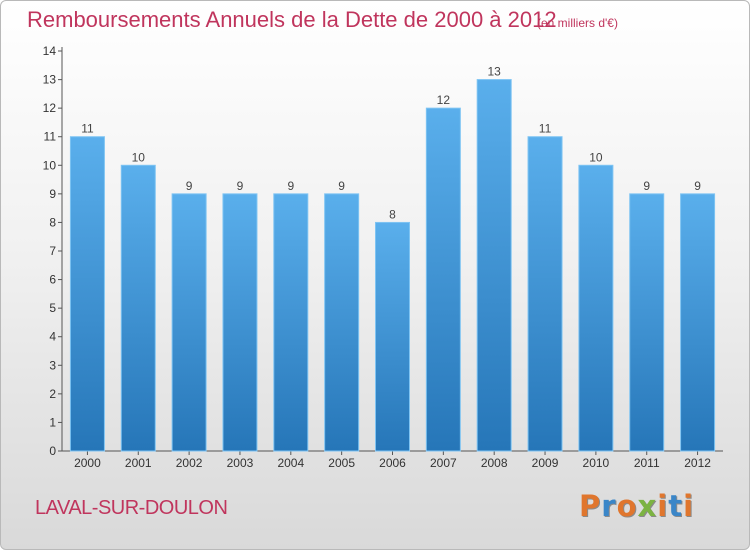 This screenshot has height=550, width=750. What do you see at coordinates (138, 463) in the screenshot?
I see `x-tick-label: 2001` at bounding box center [138, 463].